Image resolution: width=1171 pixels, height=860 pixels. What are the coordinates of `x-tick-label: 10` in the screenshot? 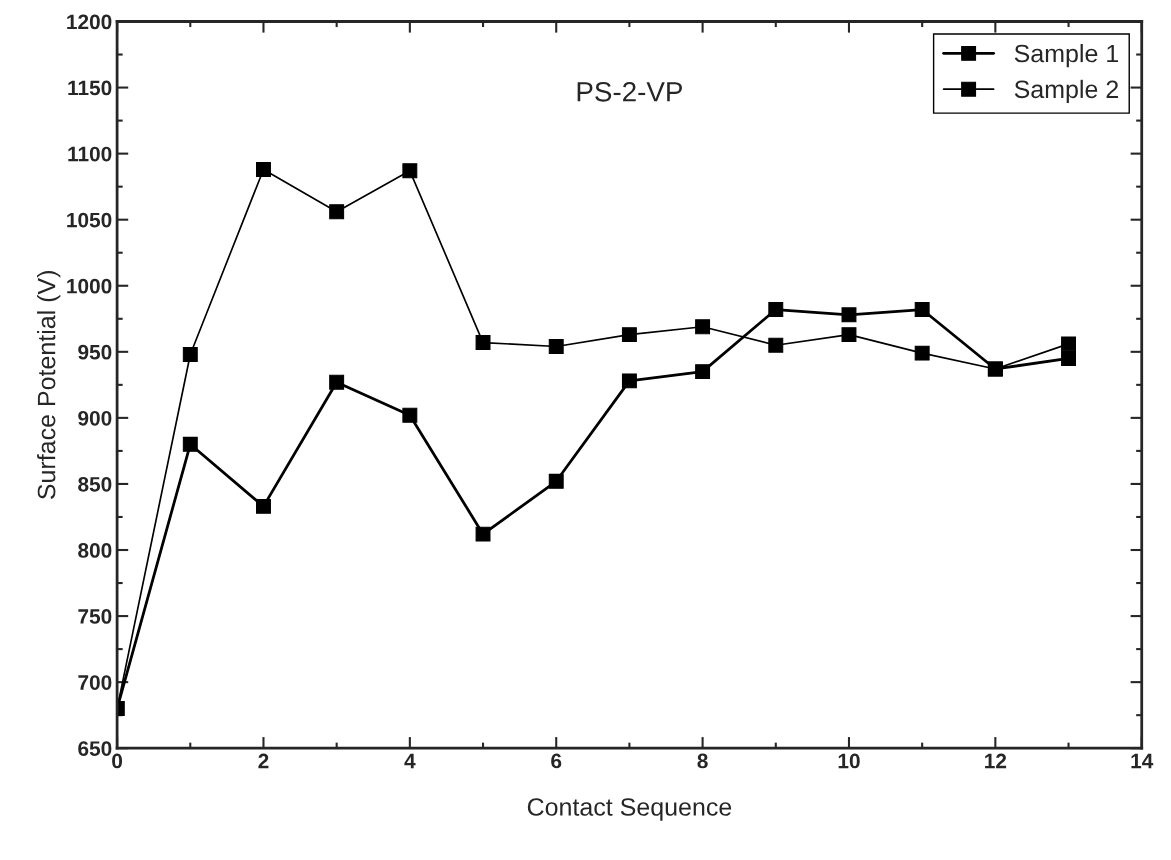 It's located at (849, 761).